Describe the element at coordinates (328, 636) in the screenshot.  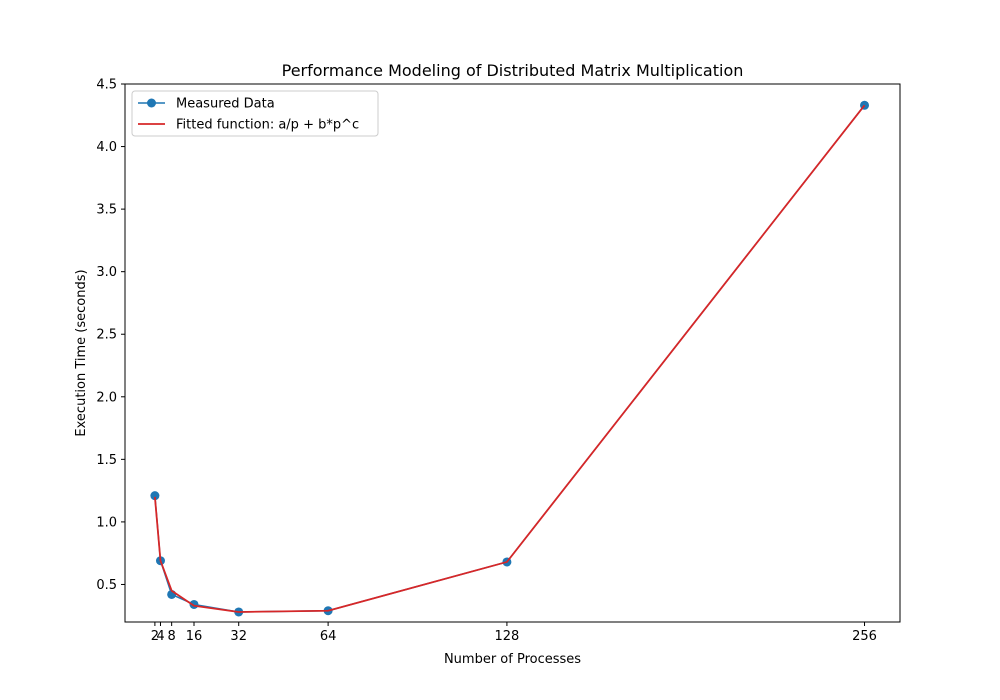
I see `x-tick-label: 64` at that location.